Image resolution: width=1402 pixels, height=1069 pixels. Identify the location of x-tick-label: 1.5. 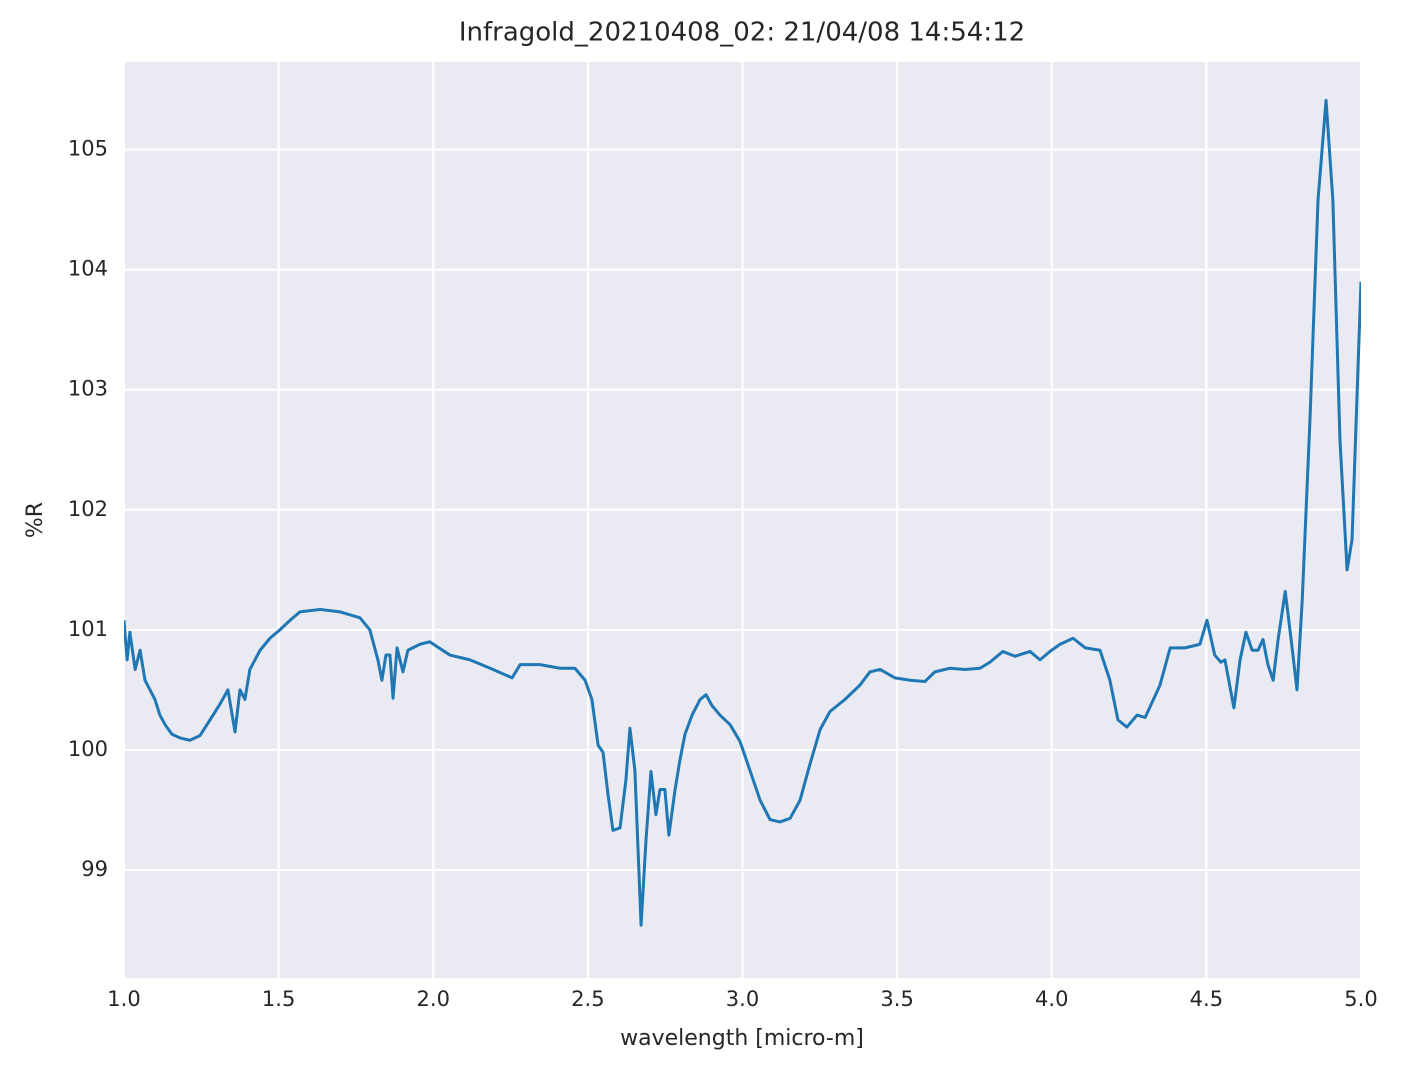
(278, 999).